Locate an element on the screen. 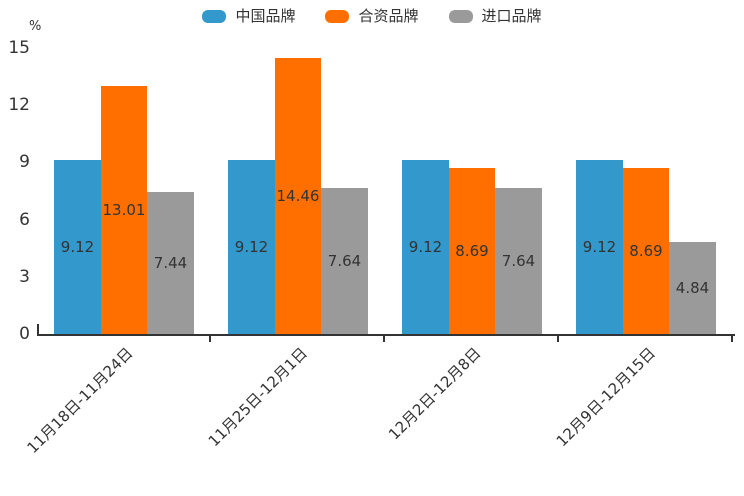 Image resolution: width=744 pixels, height=496 pixels. bar-中国品牌-2: 9.12 is located at coordinates (251, 247).